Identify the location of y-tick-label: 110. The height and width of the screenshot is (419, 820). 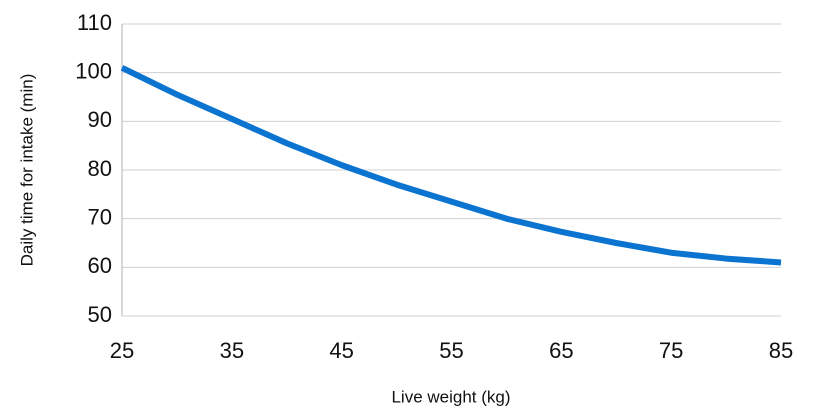
(94, 22).